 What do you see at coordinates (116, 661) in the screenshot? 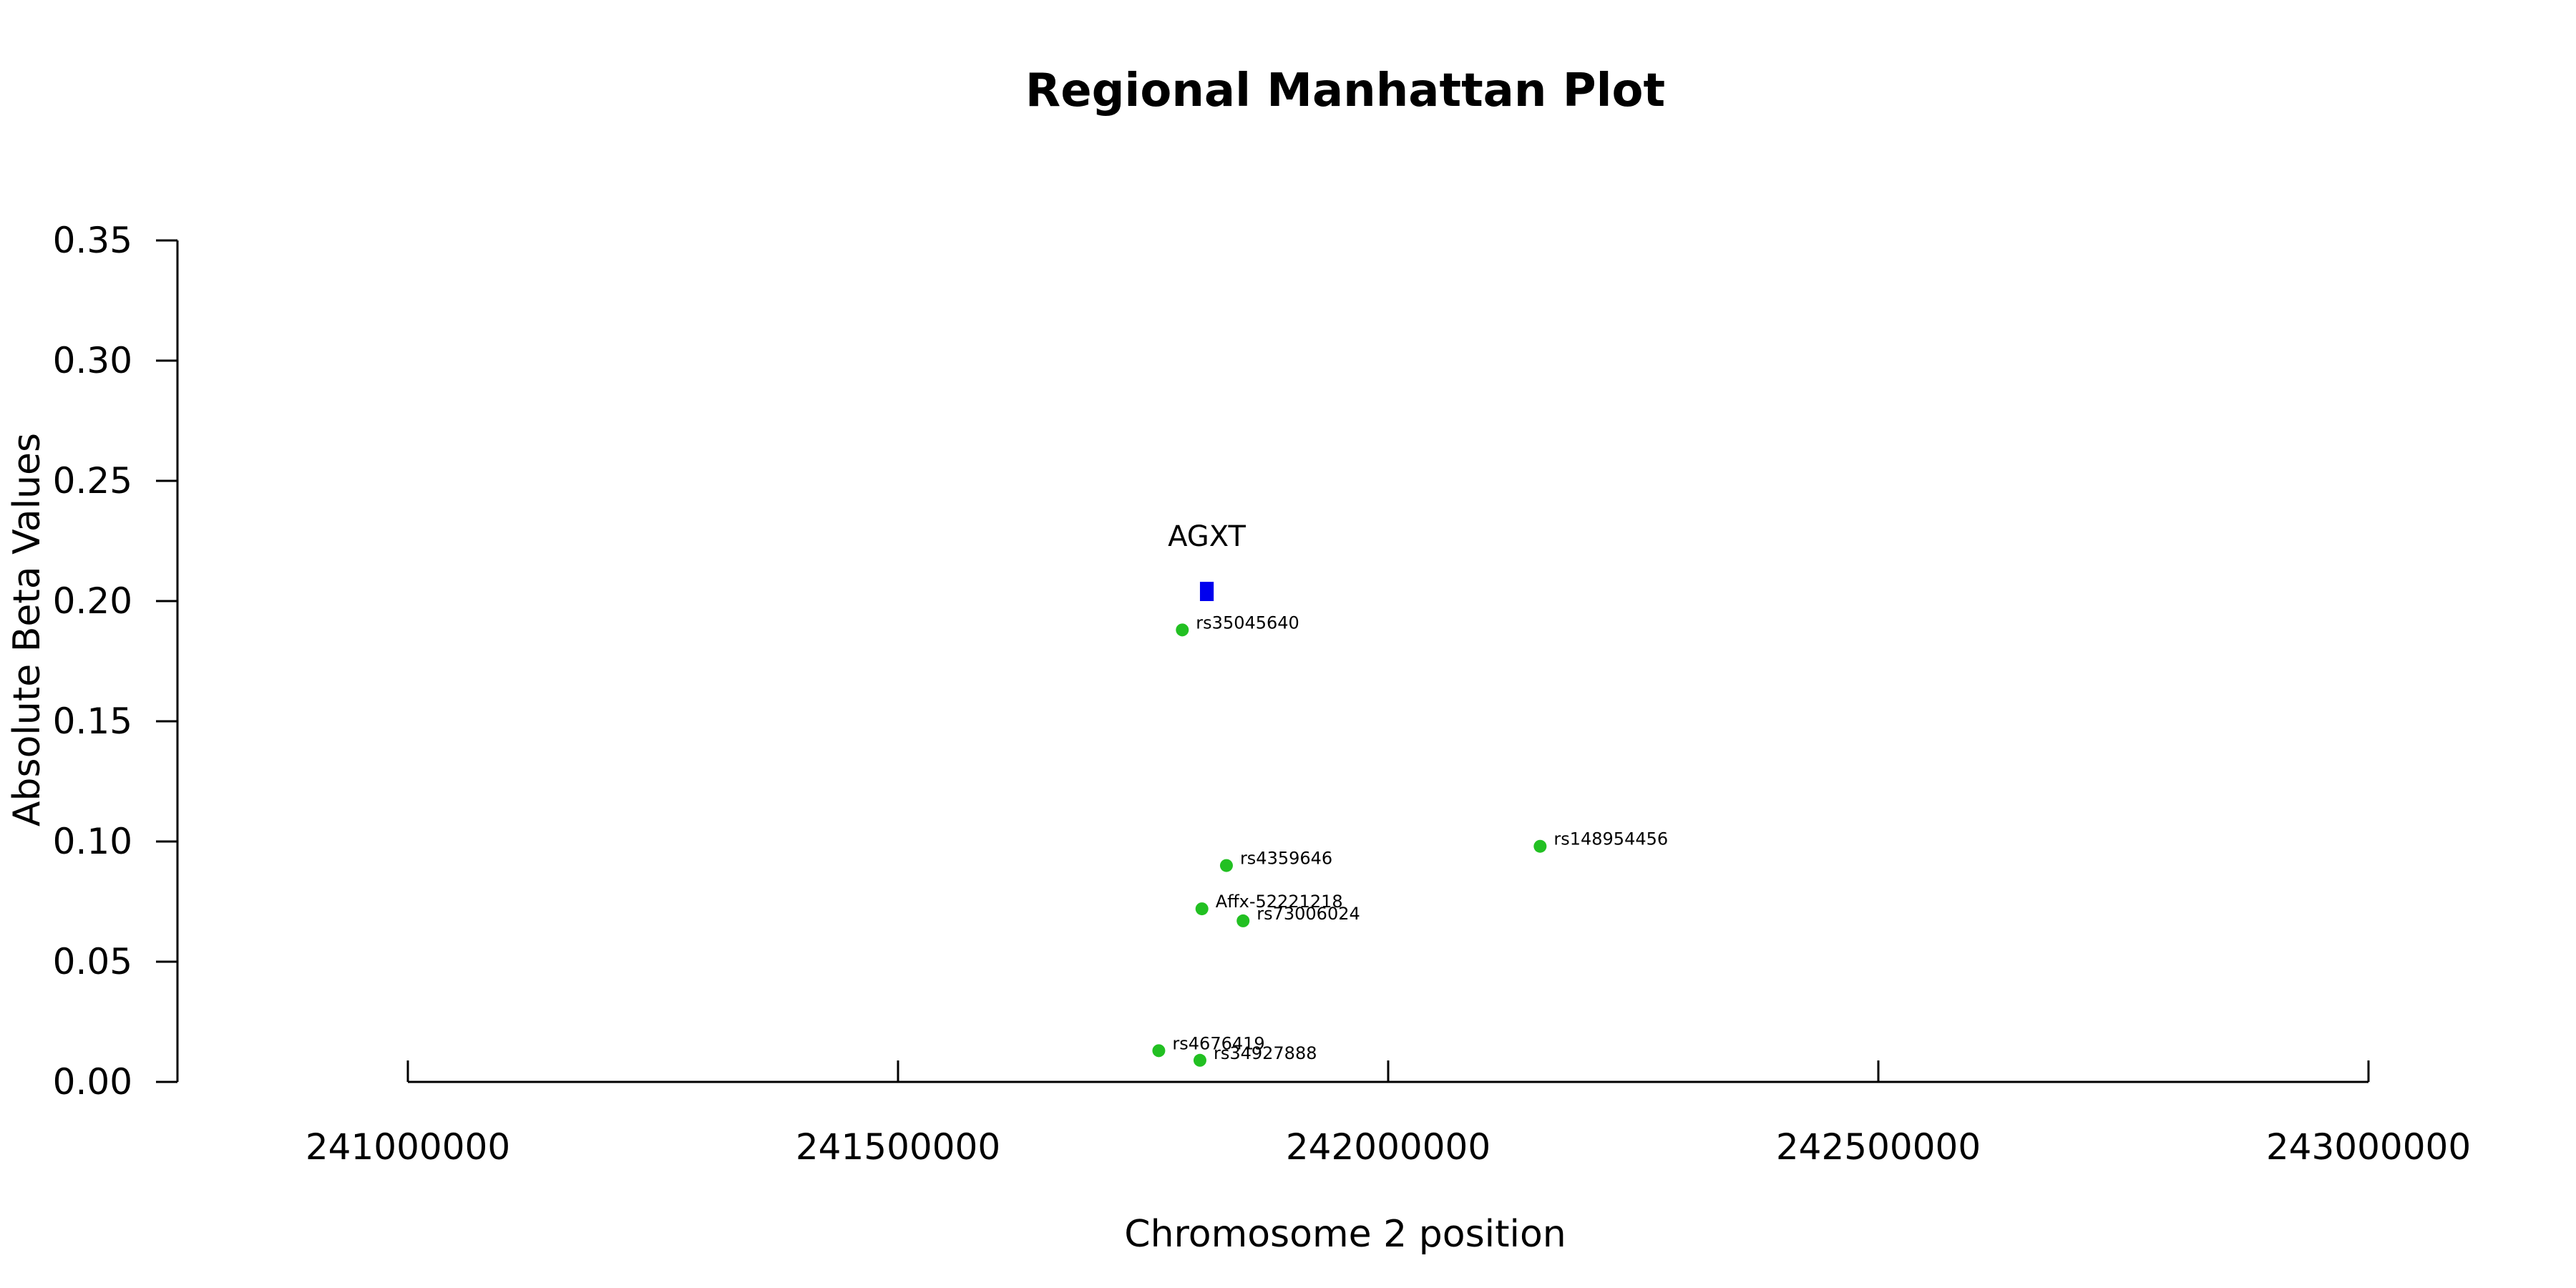
I see `y-axis: 0.00 0.05 0.10 0.15 0.20 0.25 0.30 0.35` at bounding box center [116, 661].